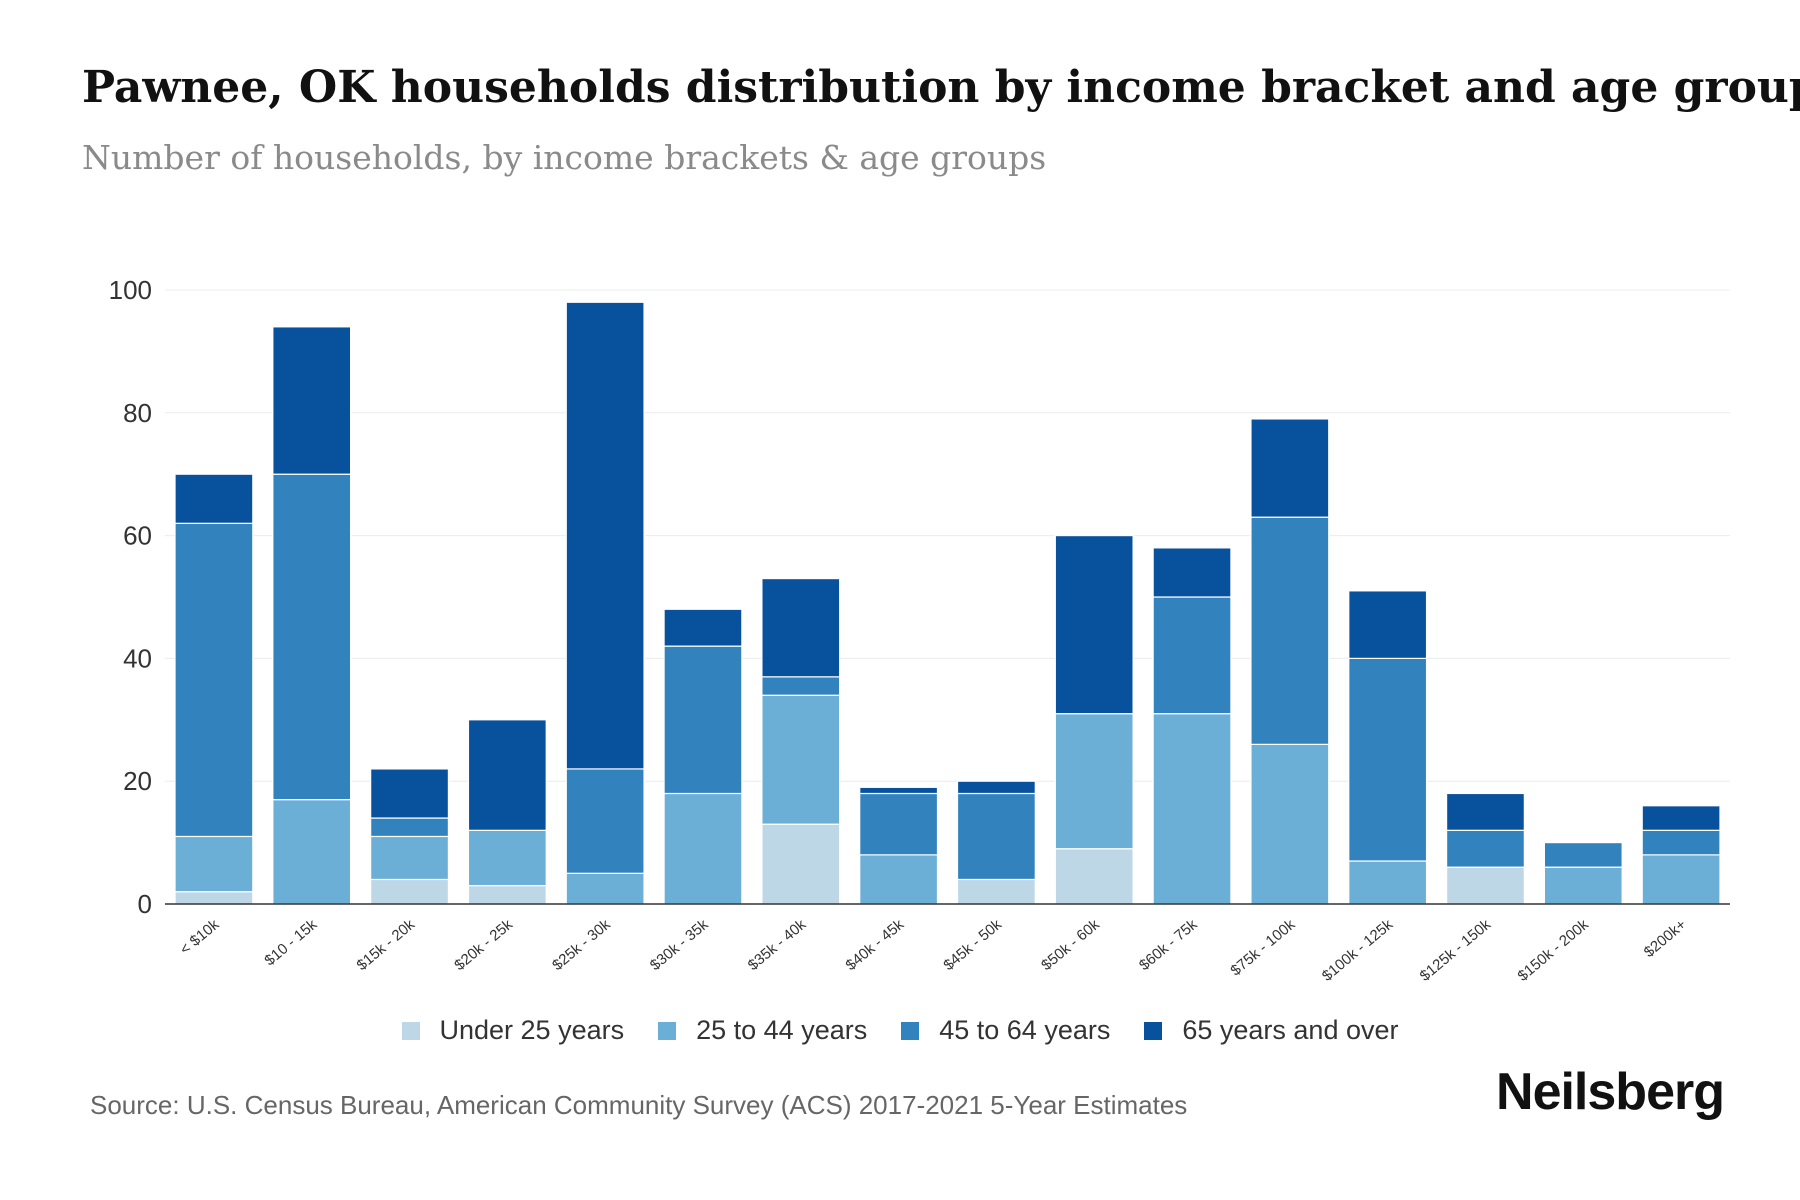 This screenshot has height=1200, width=1800. I want to click on x-tick-label: $45k - 50k, so click(972, 945).